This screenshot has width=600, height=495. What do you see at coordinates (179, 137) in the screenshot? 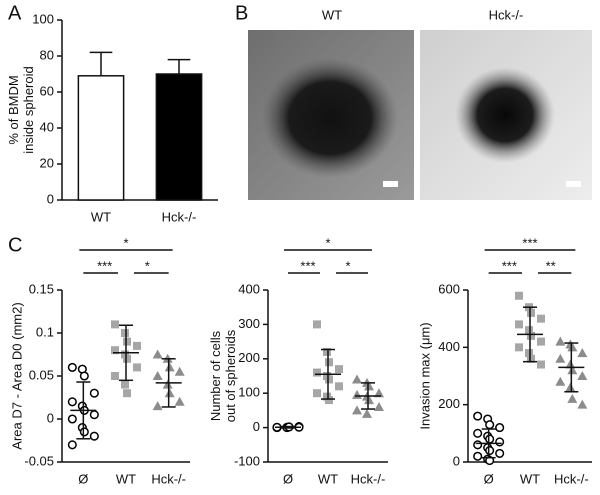
I see `bar` at bounding box center [179, 137].